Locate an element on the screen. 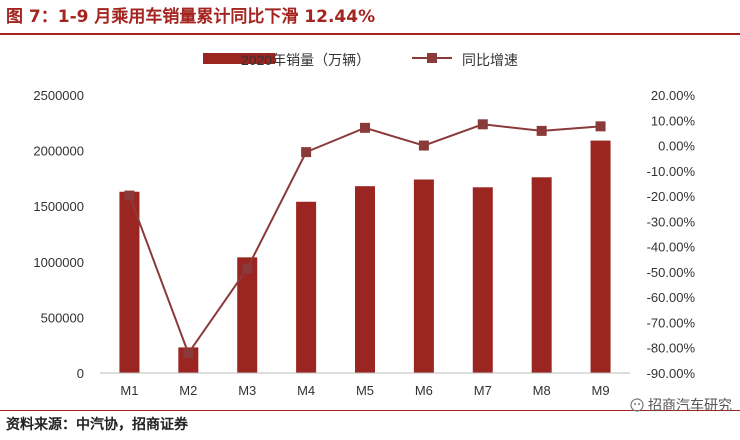  marker-M2 is located at coordinates (188, 353).